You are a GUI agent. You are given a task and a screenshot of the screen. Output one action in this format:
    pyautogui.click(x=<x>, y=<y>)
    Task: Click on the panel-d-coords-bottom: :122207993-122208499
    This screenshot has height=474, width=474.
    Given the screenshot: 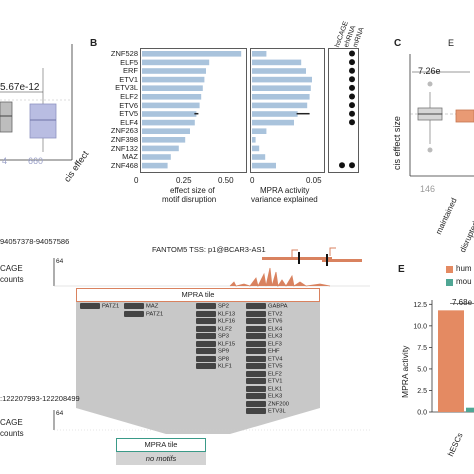 What is the action you would take?
    pyautogui.click(x=40, y=398)
    